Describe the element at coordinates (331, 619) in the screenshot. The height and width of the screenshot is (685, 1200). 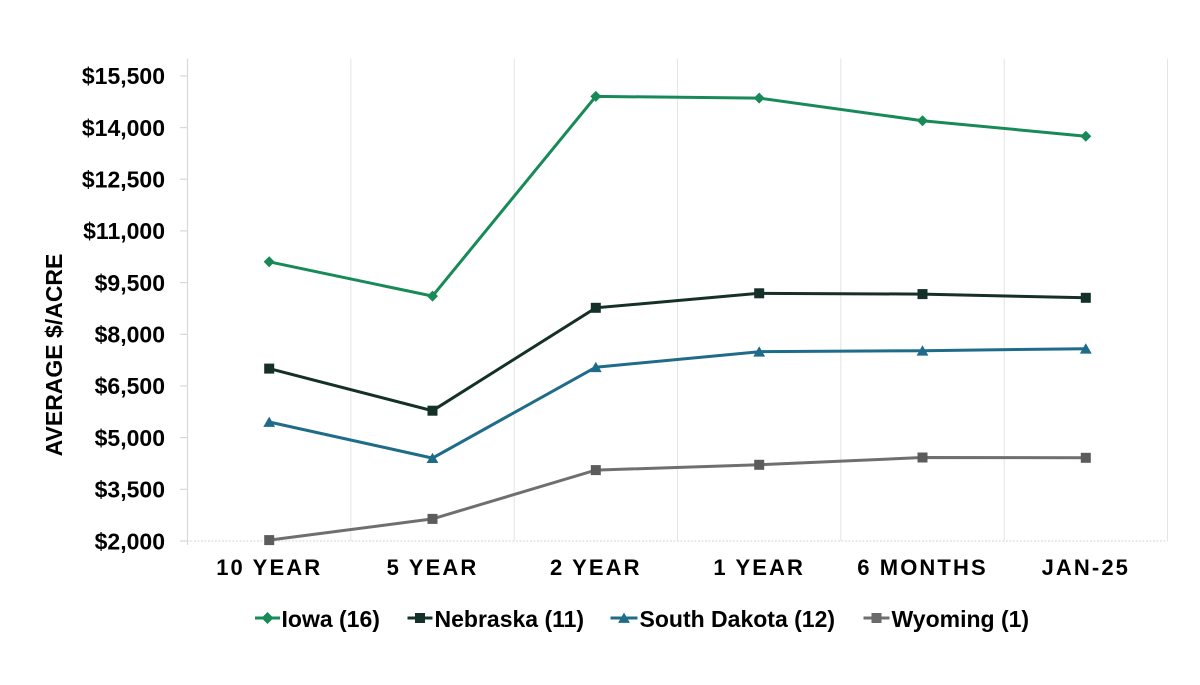
I see `svg-text: Iowa (16)` at that location.